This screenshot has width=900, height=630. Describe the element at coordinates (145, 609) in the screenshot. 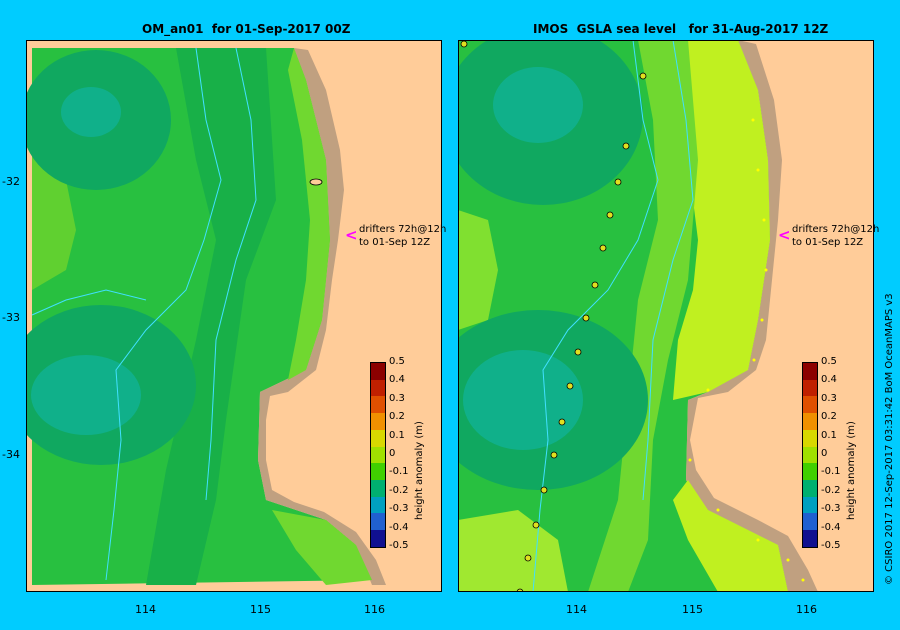

I see `lon-tick-left-1: 114` at that location.